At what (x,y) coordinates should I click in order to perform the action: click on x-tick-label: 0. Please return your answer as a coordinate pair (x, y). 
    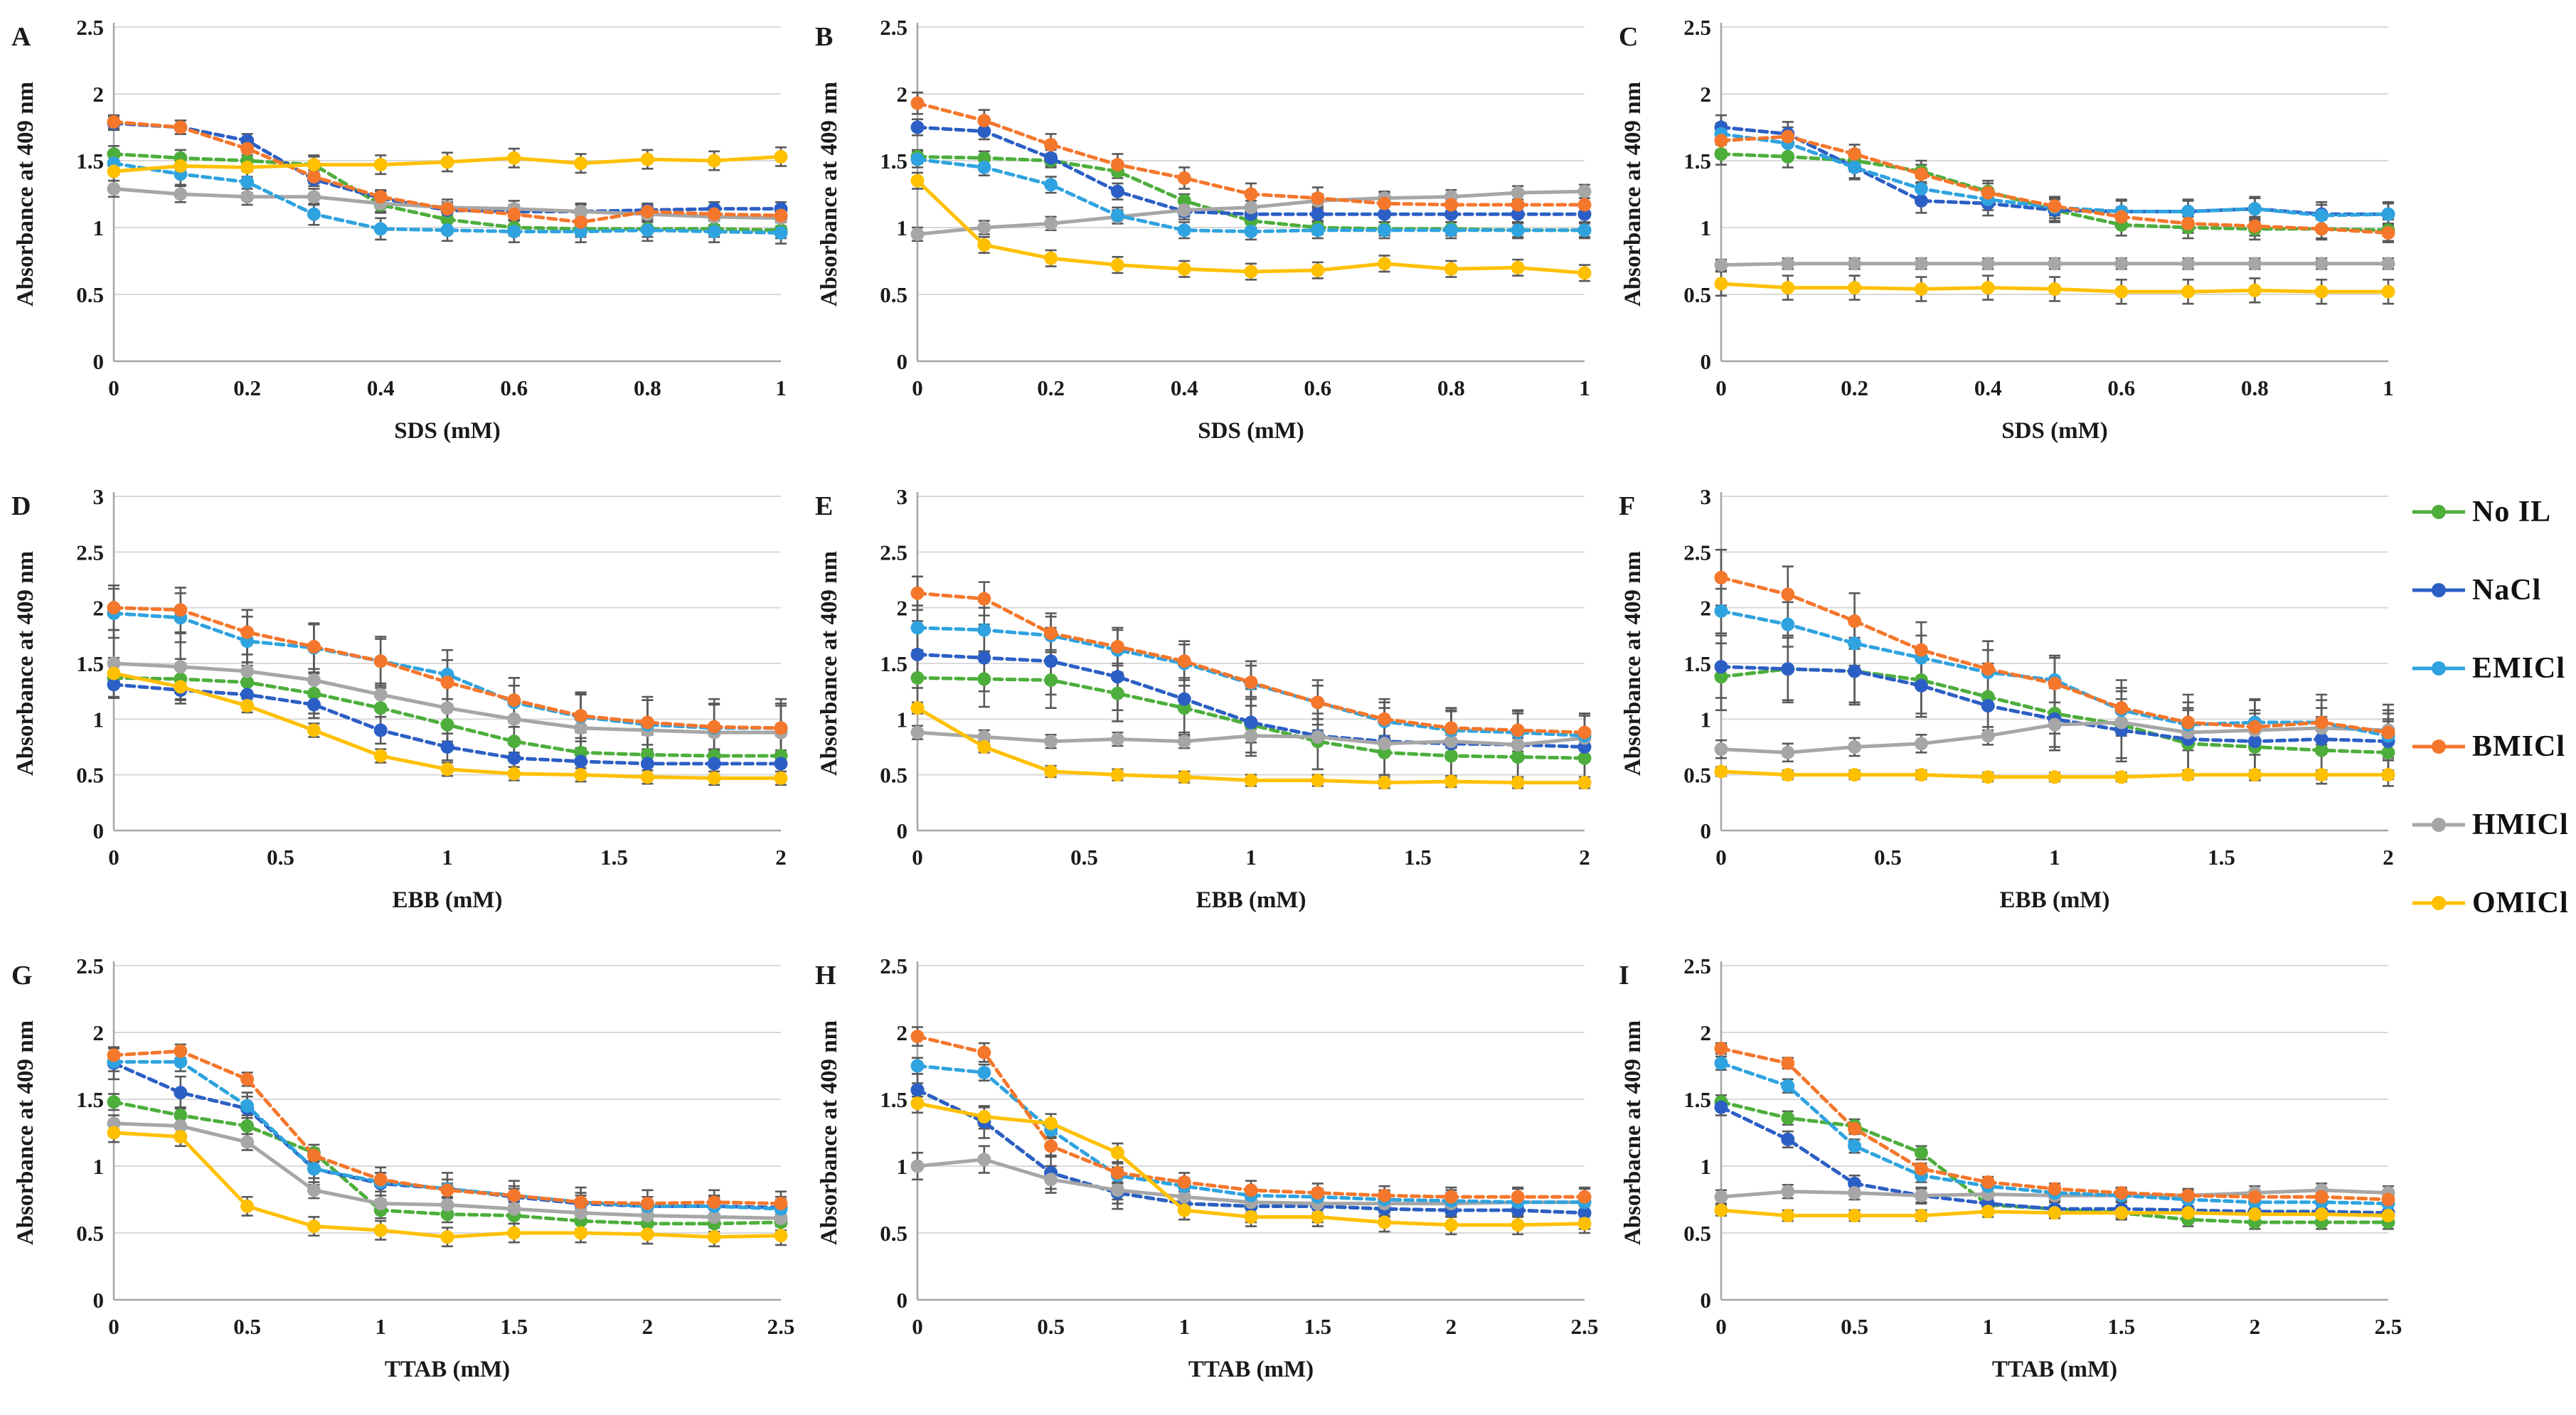
    Looking at the image, I should click on (113, 387).